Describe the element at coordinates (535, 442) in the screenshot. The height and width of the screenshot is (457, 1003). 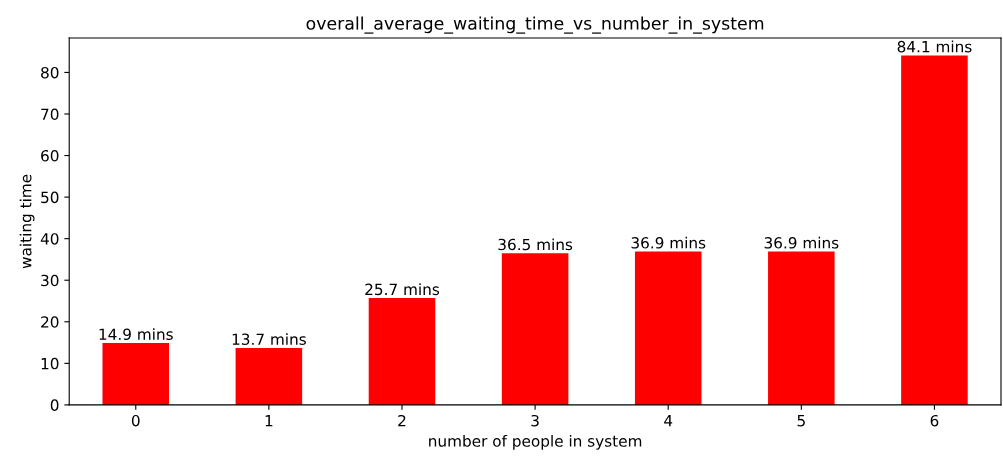
I see `x-axis-title: number of people in system` at that location.